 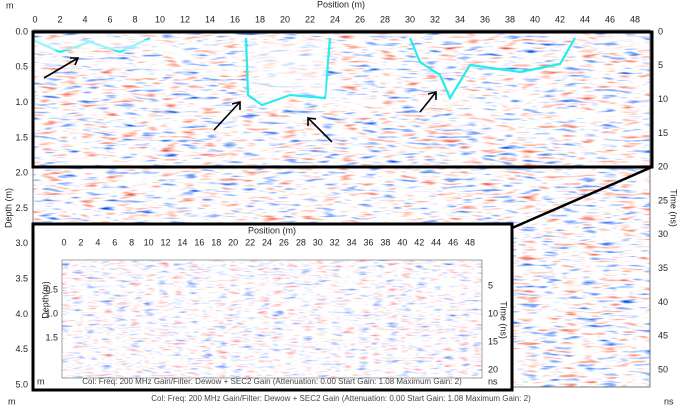 I want to click on inset-y-axis-label: Depth(m), so click(x=45, y=300).